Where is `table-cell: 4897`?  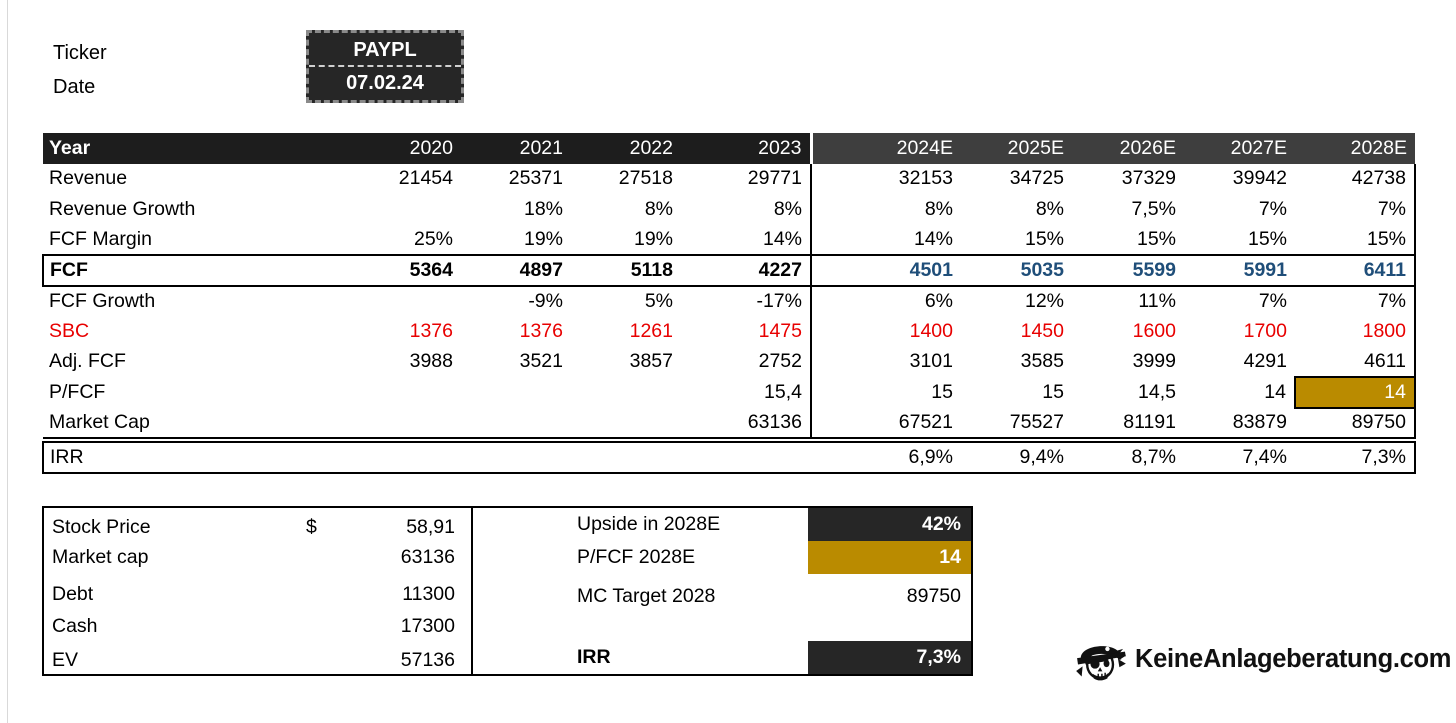
table-cell: 4897 is located at coordinates (516, 270).